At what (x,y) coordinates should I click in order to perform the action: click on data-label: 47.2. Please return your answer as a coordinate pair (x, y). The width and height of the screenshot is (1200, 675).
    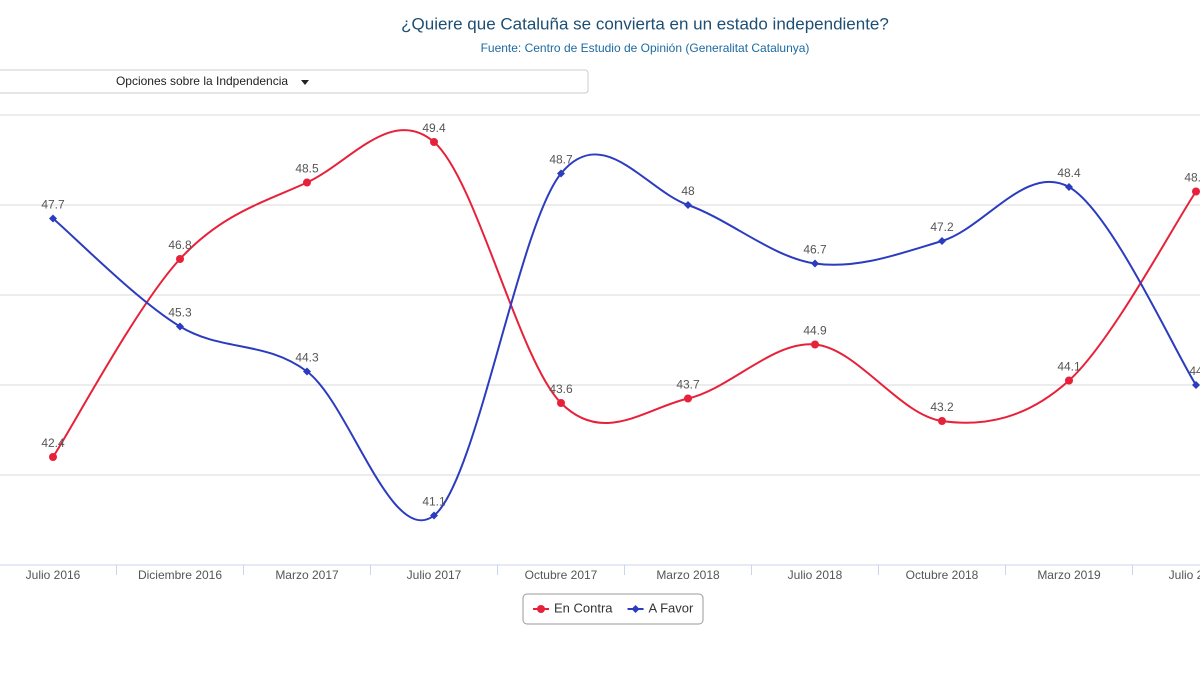
    Looking at the image, I should click on (942, 227).